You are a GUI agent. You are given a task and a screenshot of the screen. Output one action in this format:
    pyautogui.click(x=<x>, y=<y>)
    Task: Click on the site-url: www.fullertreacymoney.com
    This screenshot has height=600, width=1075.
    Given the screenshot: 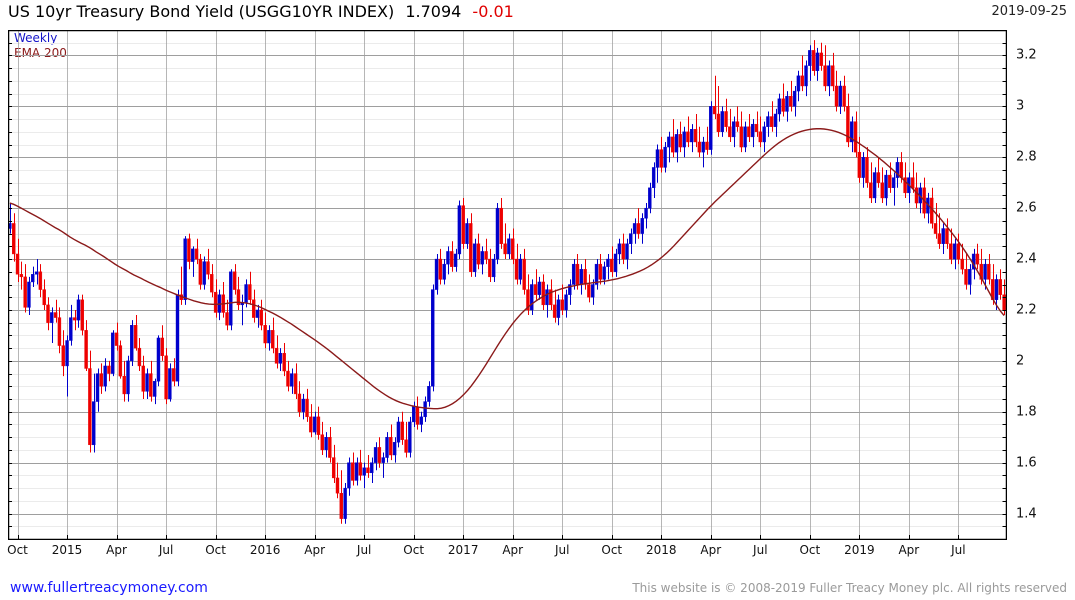 What is the action you would take?
    pyautogui.click(x=109, y=588)
    